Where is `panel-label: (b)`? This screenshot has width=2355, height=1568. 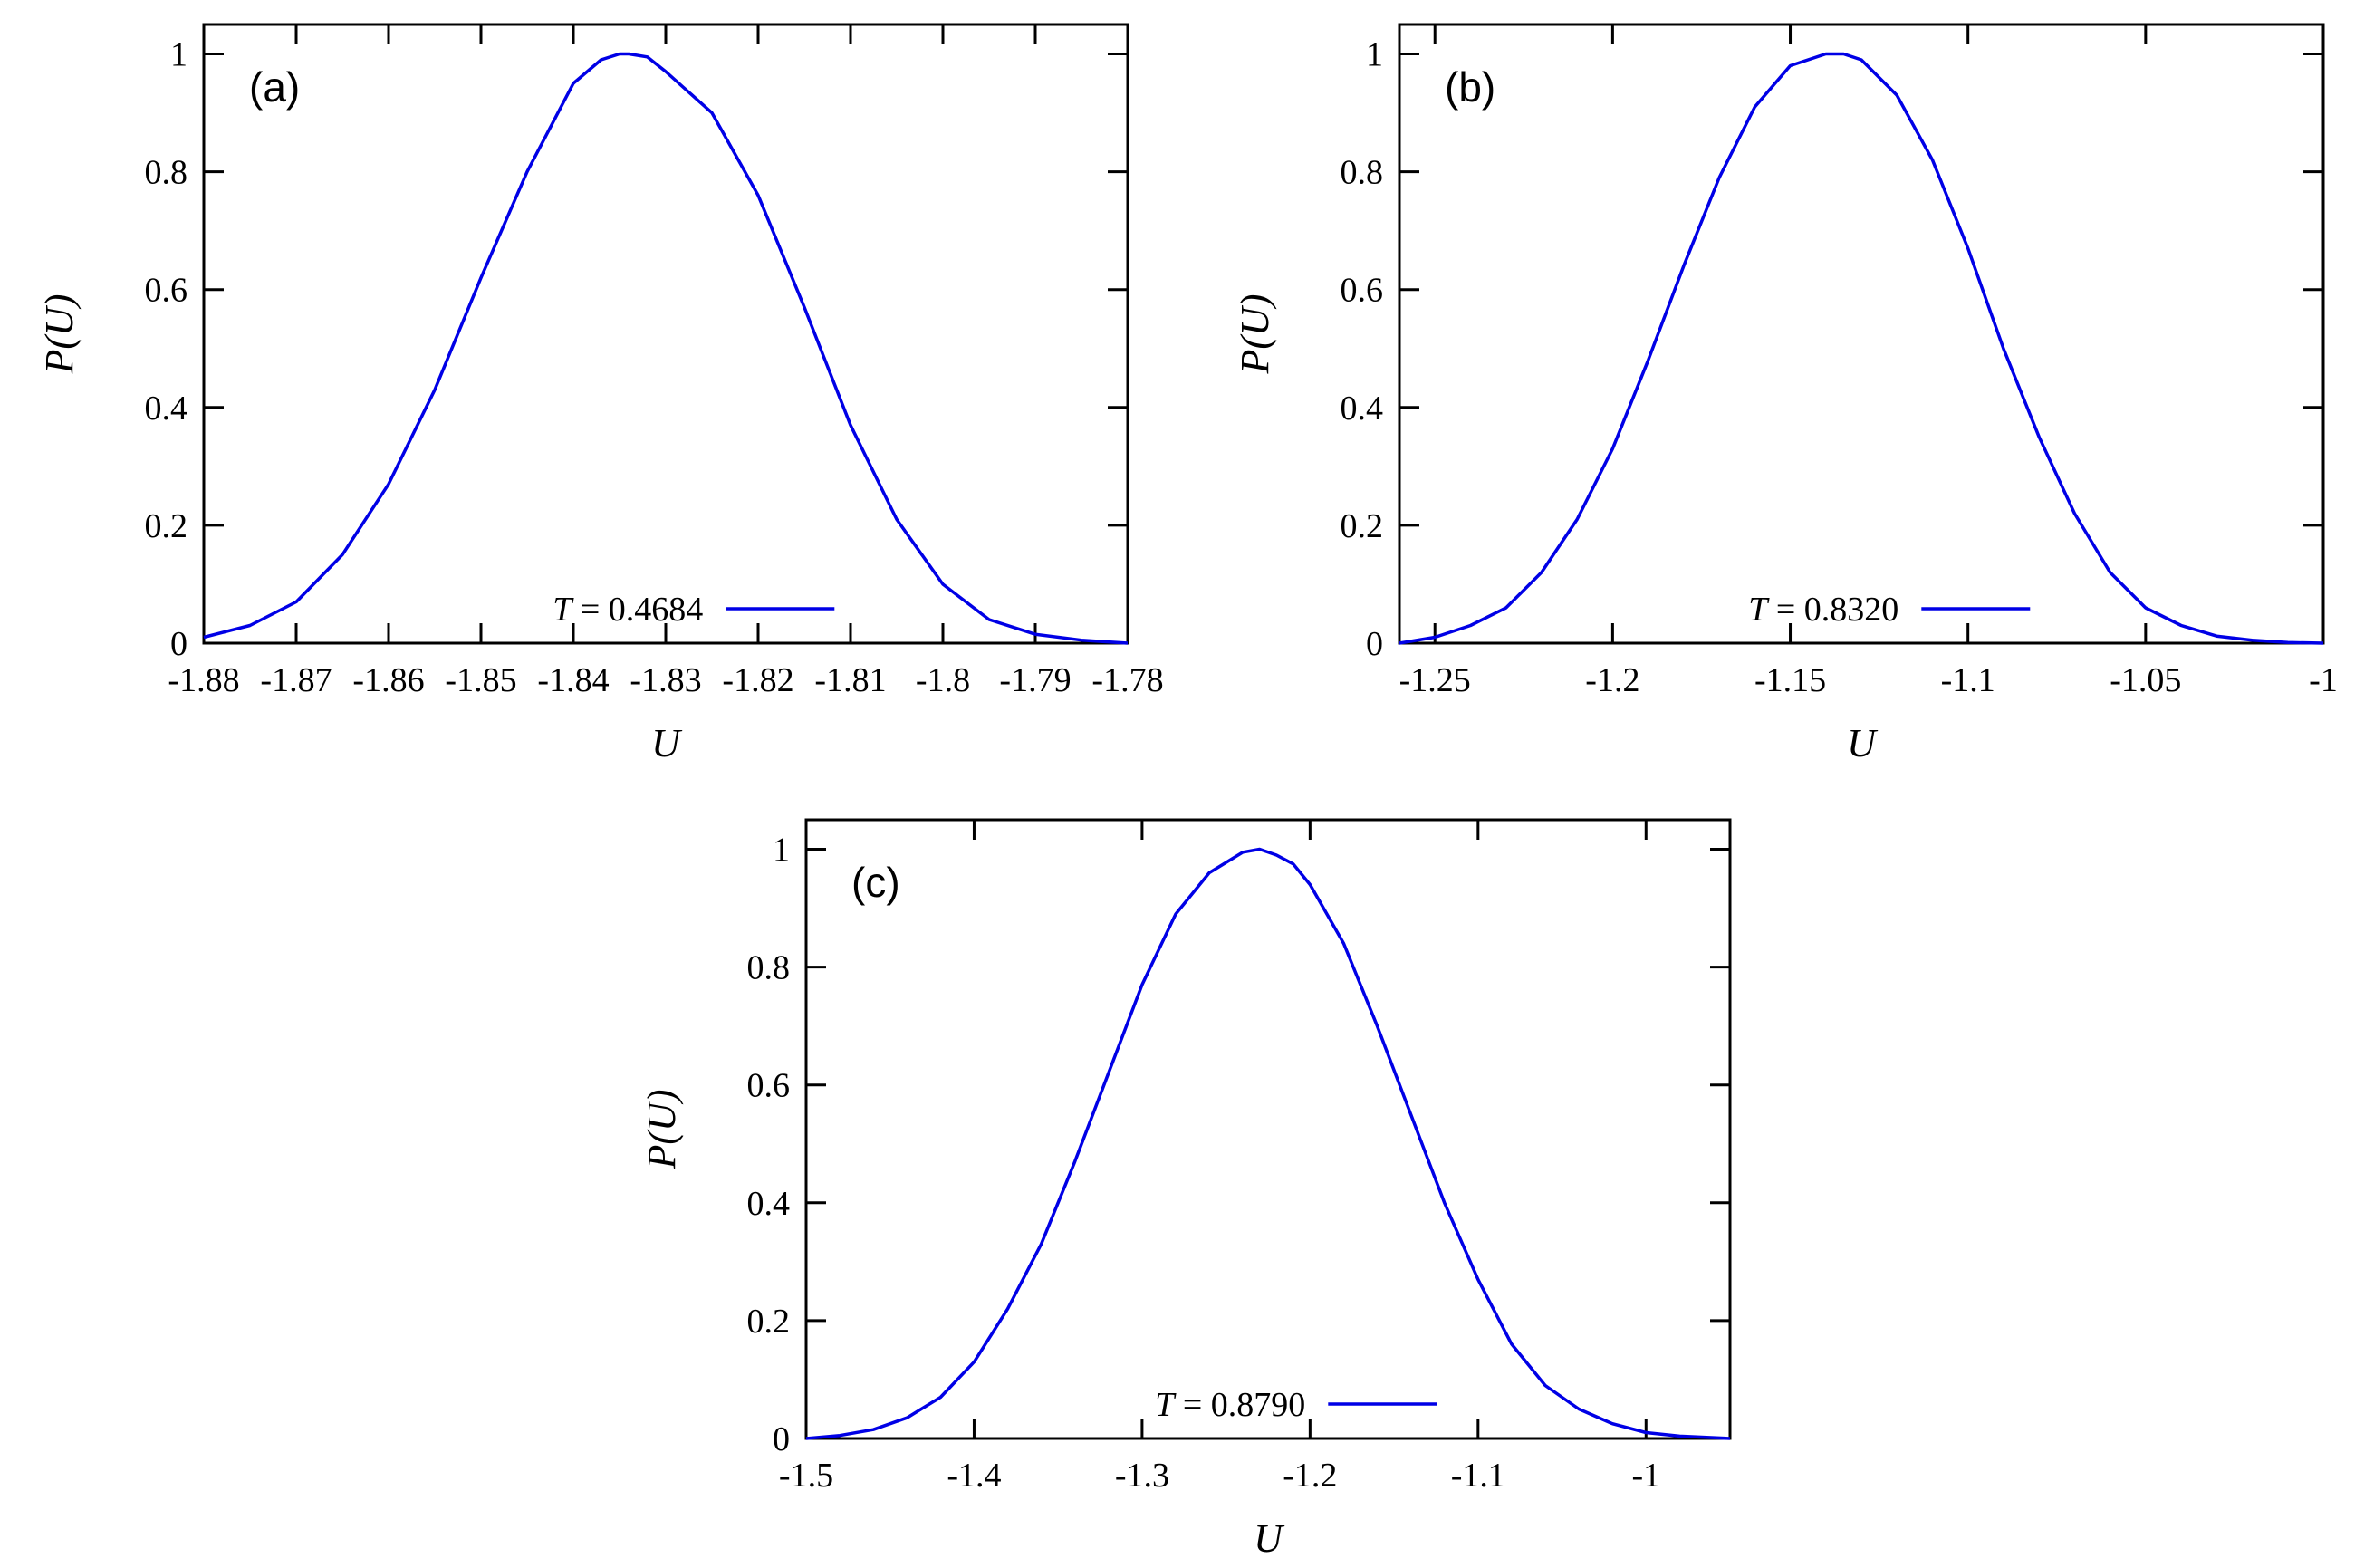 panel-label: (b) is located at coordinates (1470, 87).